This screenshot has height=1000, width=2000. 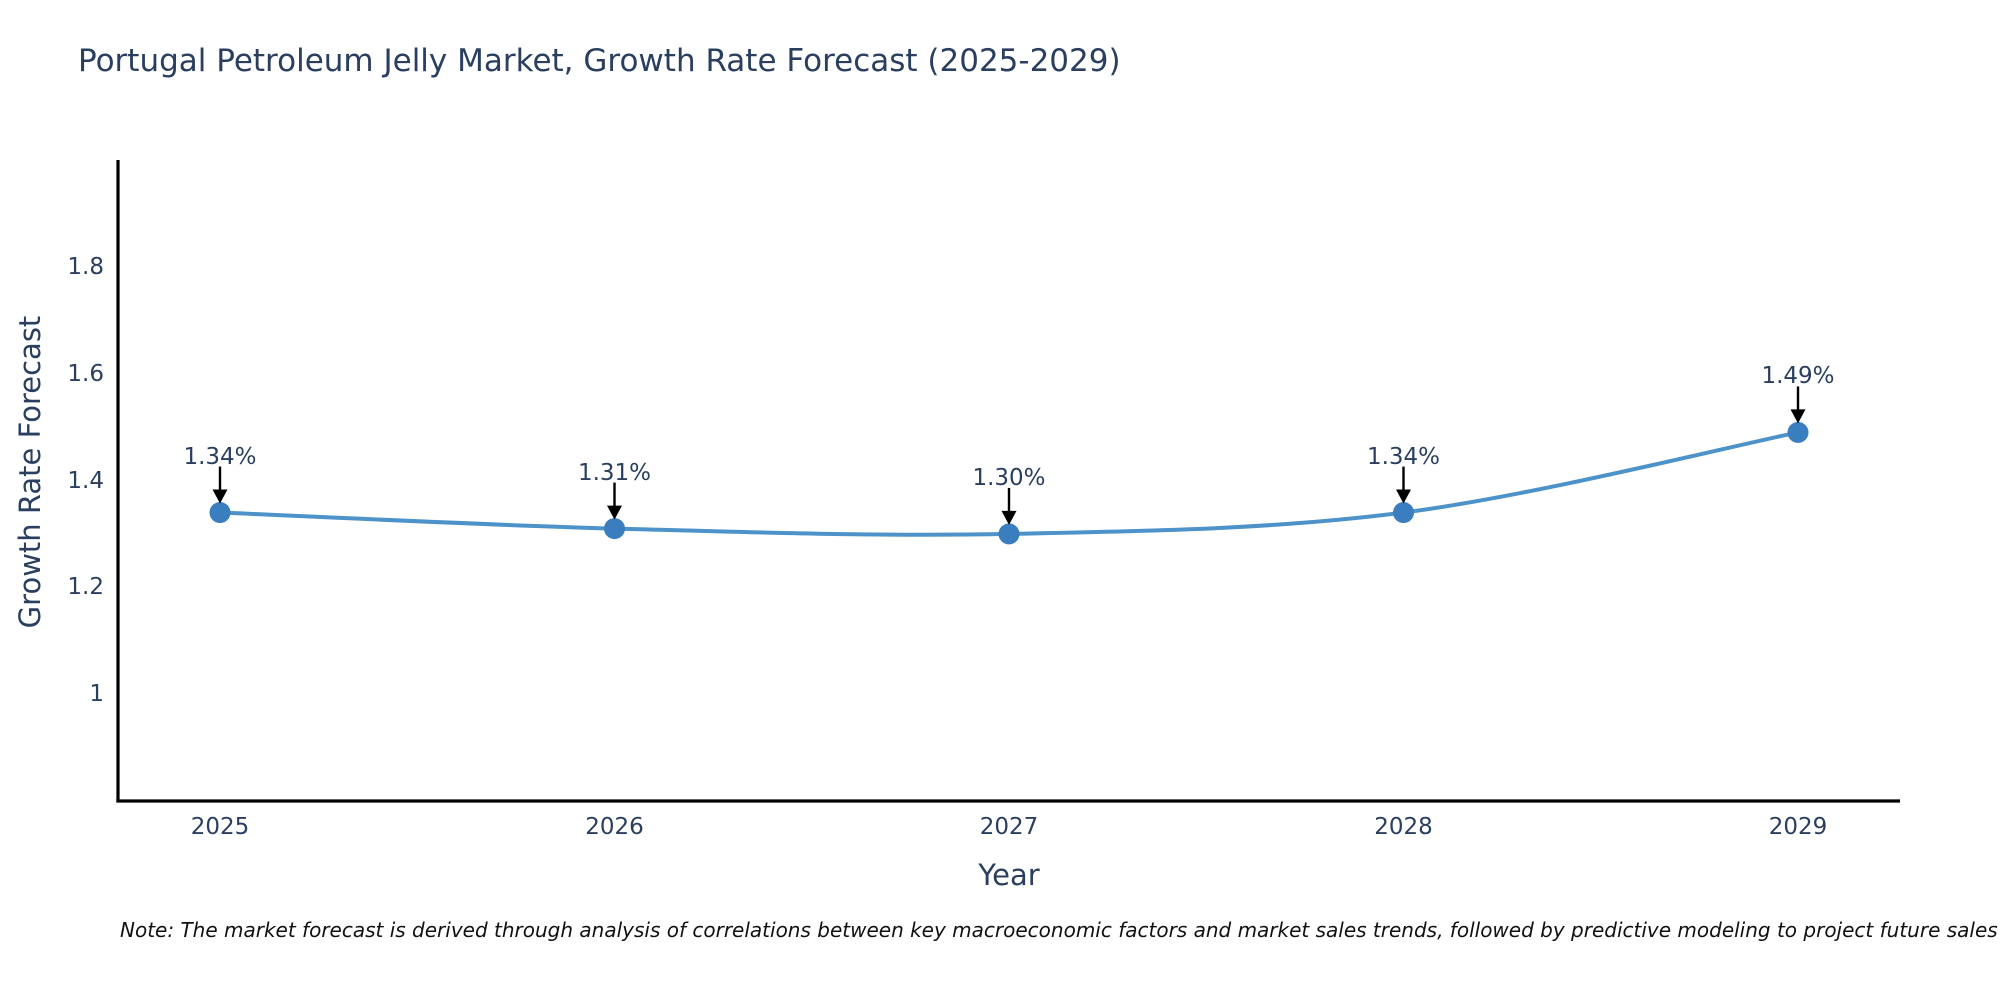 What do you see at coordinates (1403, 827) in the screenshot?
I see `x-tick-label: 2028` at bounding box center [1403, 827].